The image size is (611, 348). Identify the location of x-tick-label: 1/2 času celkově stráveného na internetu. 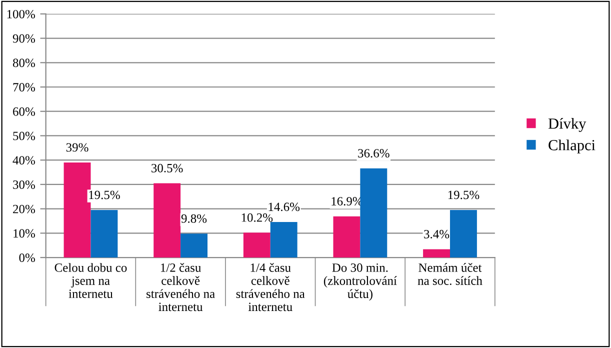
(180, 287).